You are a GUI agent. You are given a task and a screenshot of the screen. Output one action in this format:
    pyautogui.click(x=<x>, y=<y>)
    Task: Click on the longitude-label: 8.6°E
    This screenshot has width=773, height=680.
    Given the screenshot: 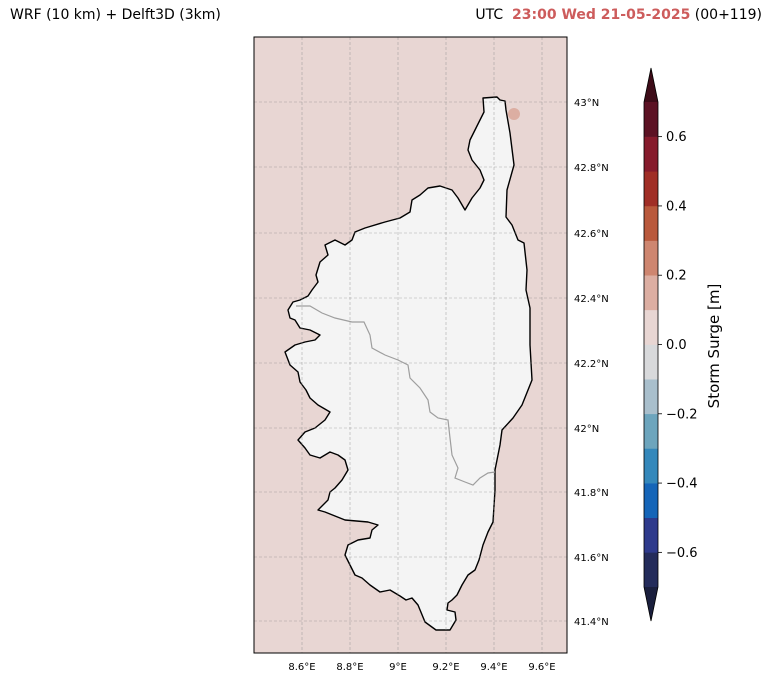 What is the action you would take?
    pyautogui.click(x=301, y=667)
    